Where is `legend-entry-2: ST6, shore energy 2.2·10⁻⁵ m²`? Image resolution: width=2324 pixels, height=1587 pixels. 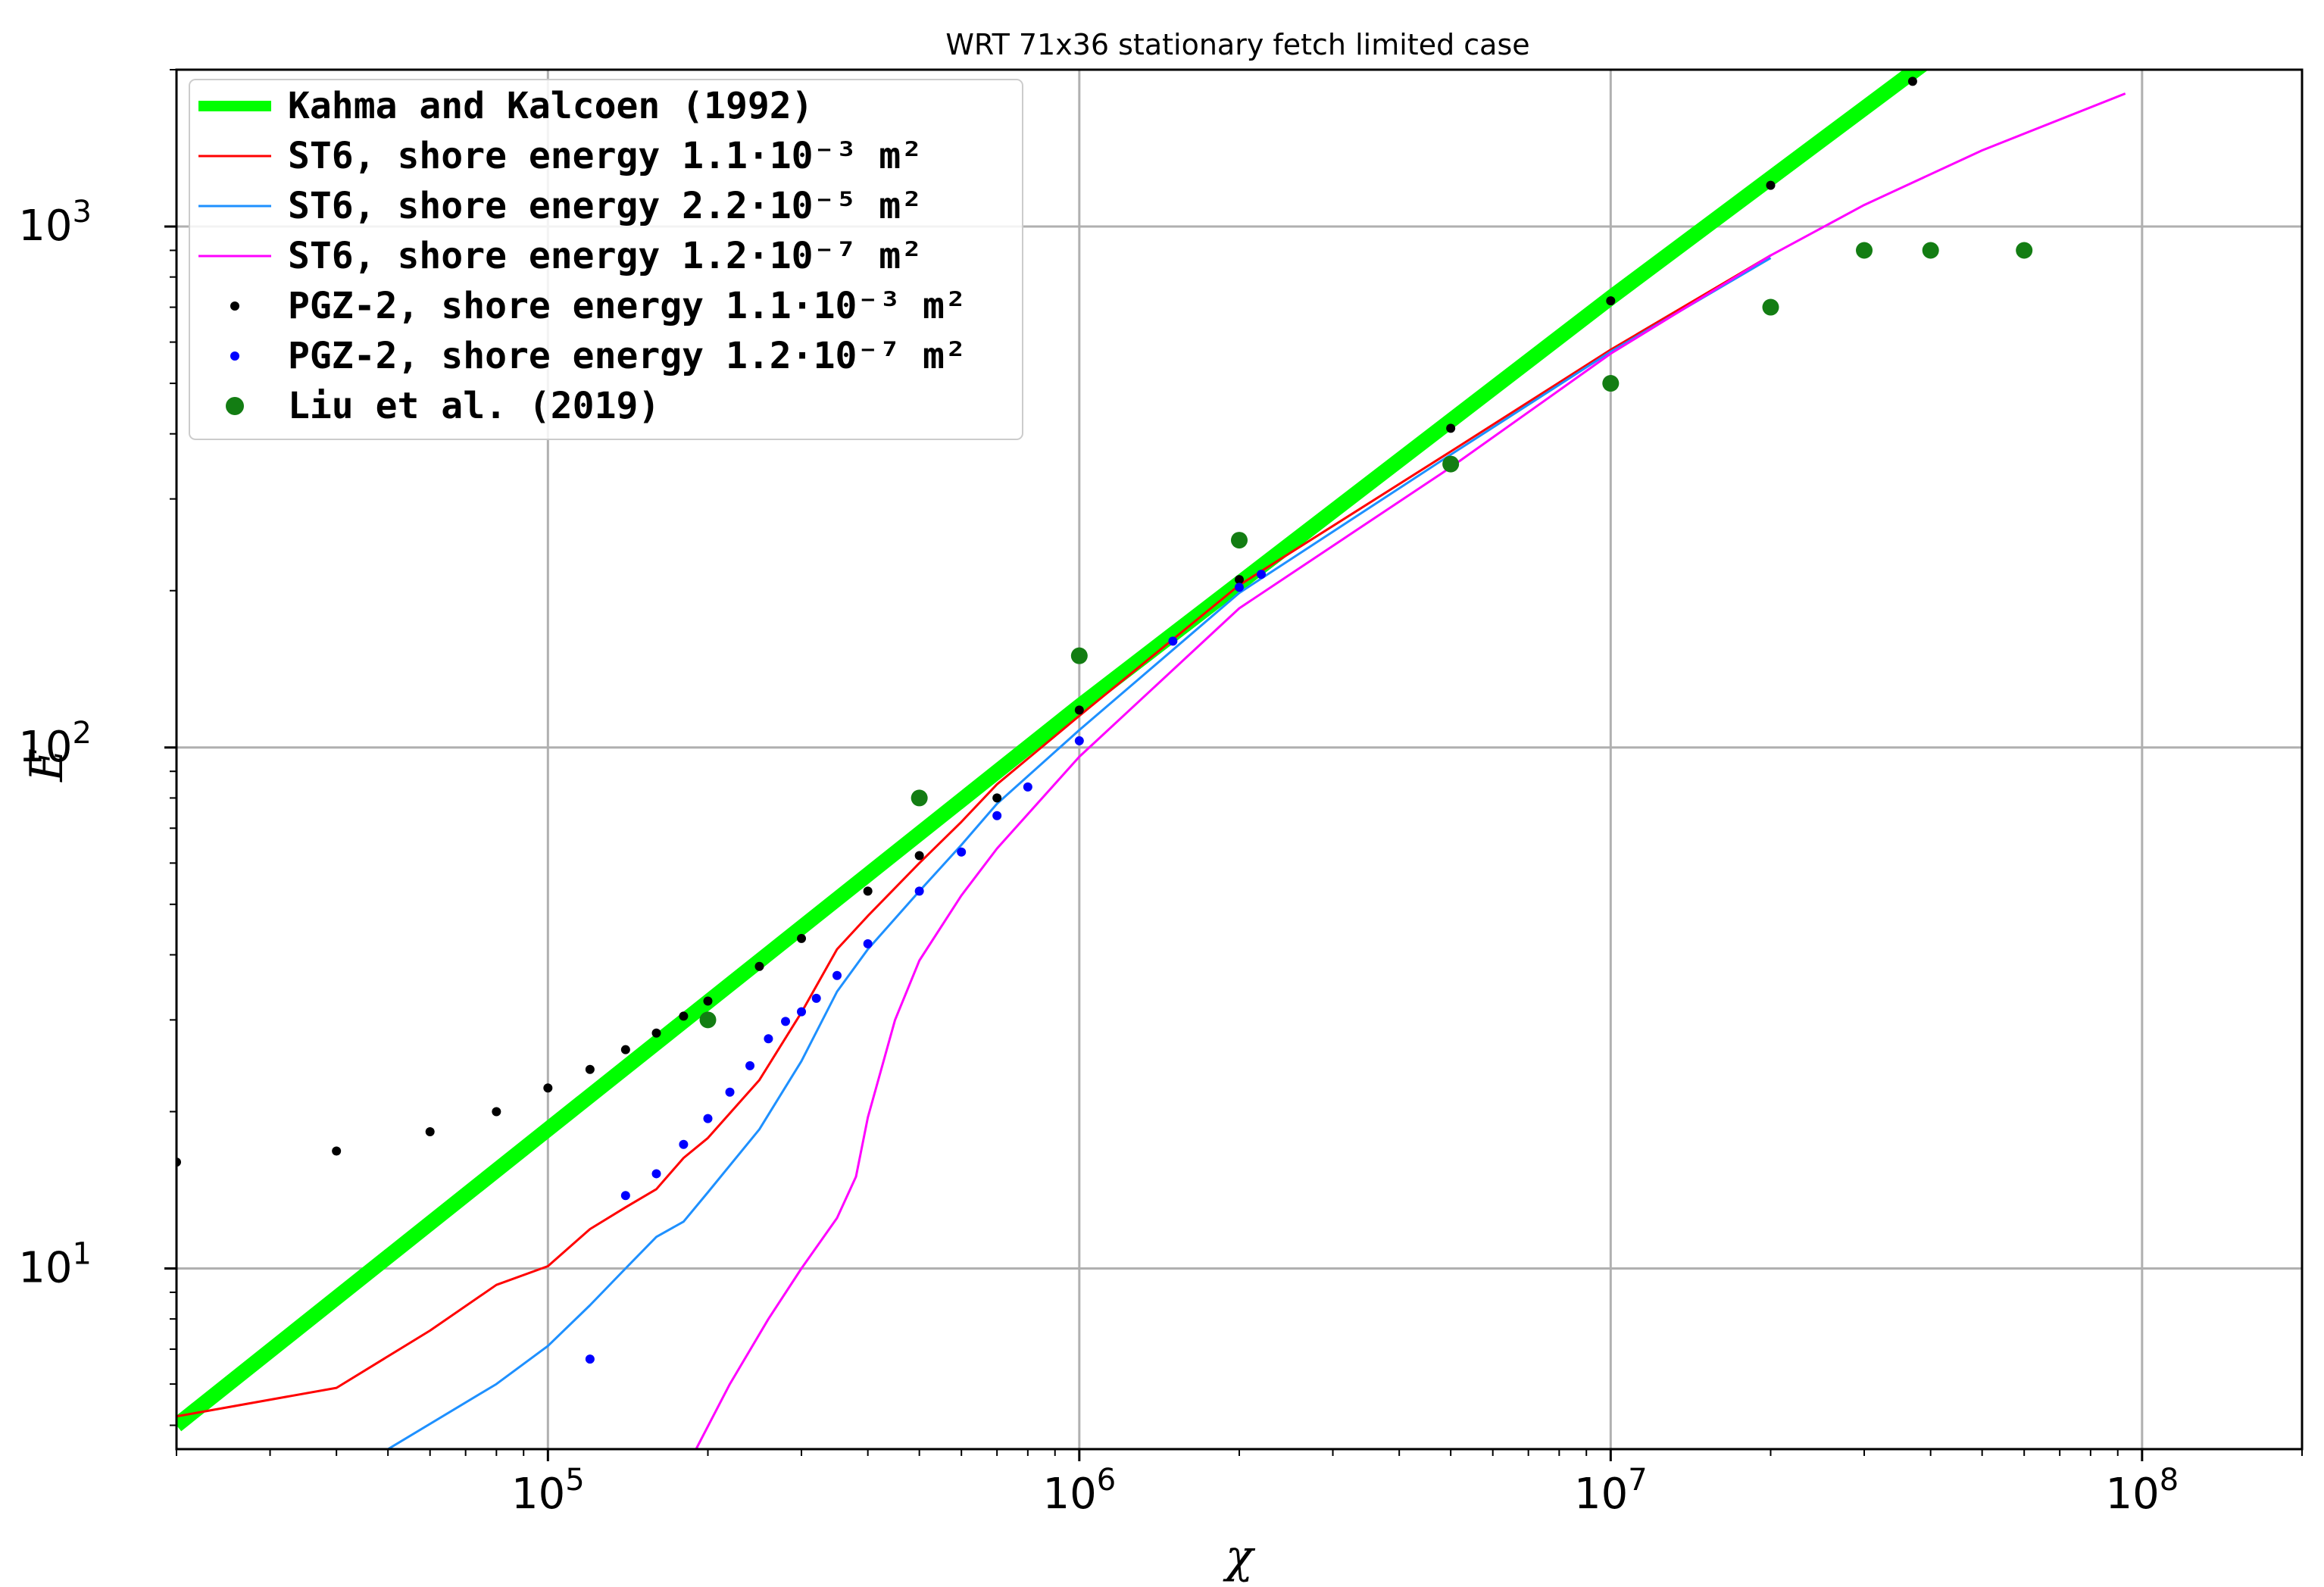 legend-entry-2: ST6, shore energy 2.2·10⁻⁵ m² is located at coordinates (605, 206).